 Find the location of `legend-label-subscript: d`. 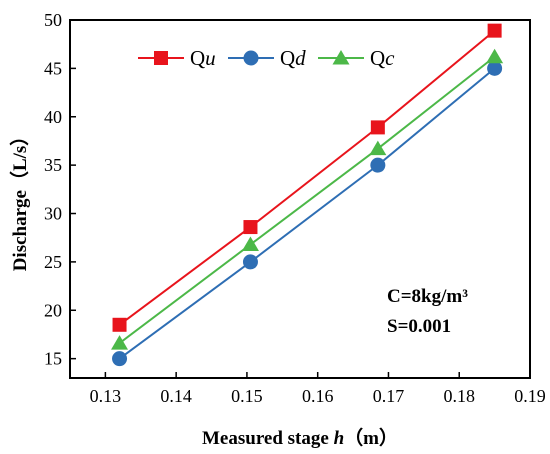

legend-label-subscript: d is located at coordinates (300, 58).